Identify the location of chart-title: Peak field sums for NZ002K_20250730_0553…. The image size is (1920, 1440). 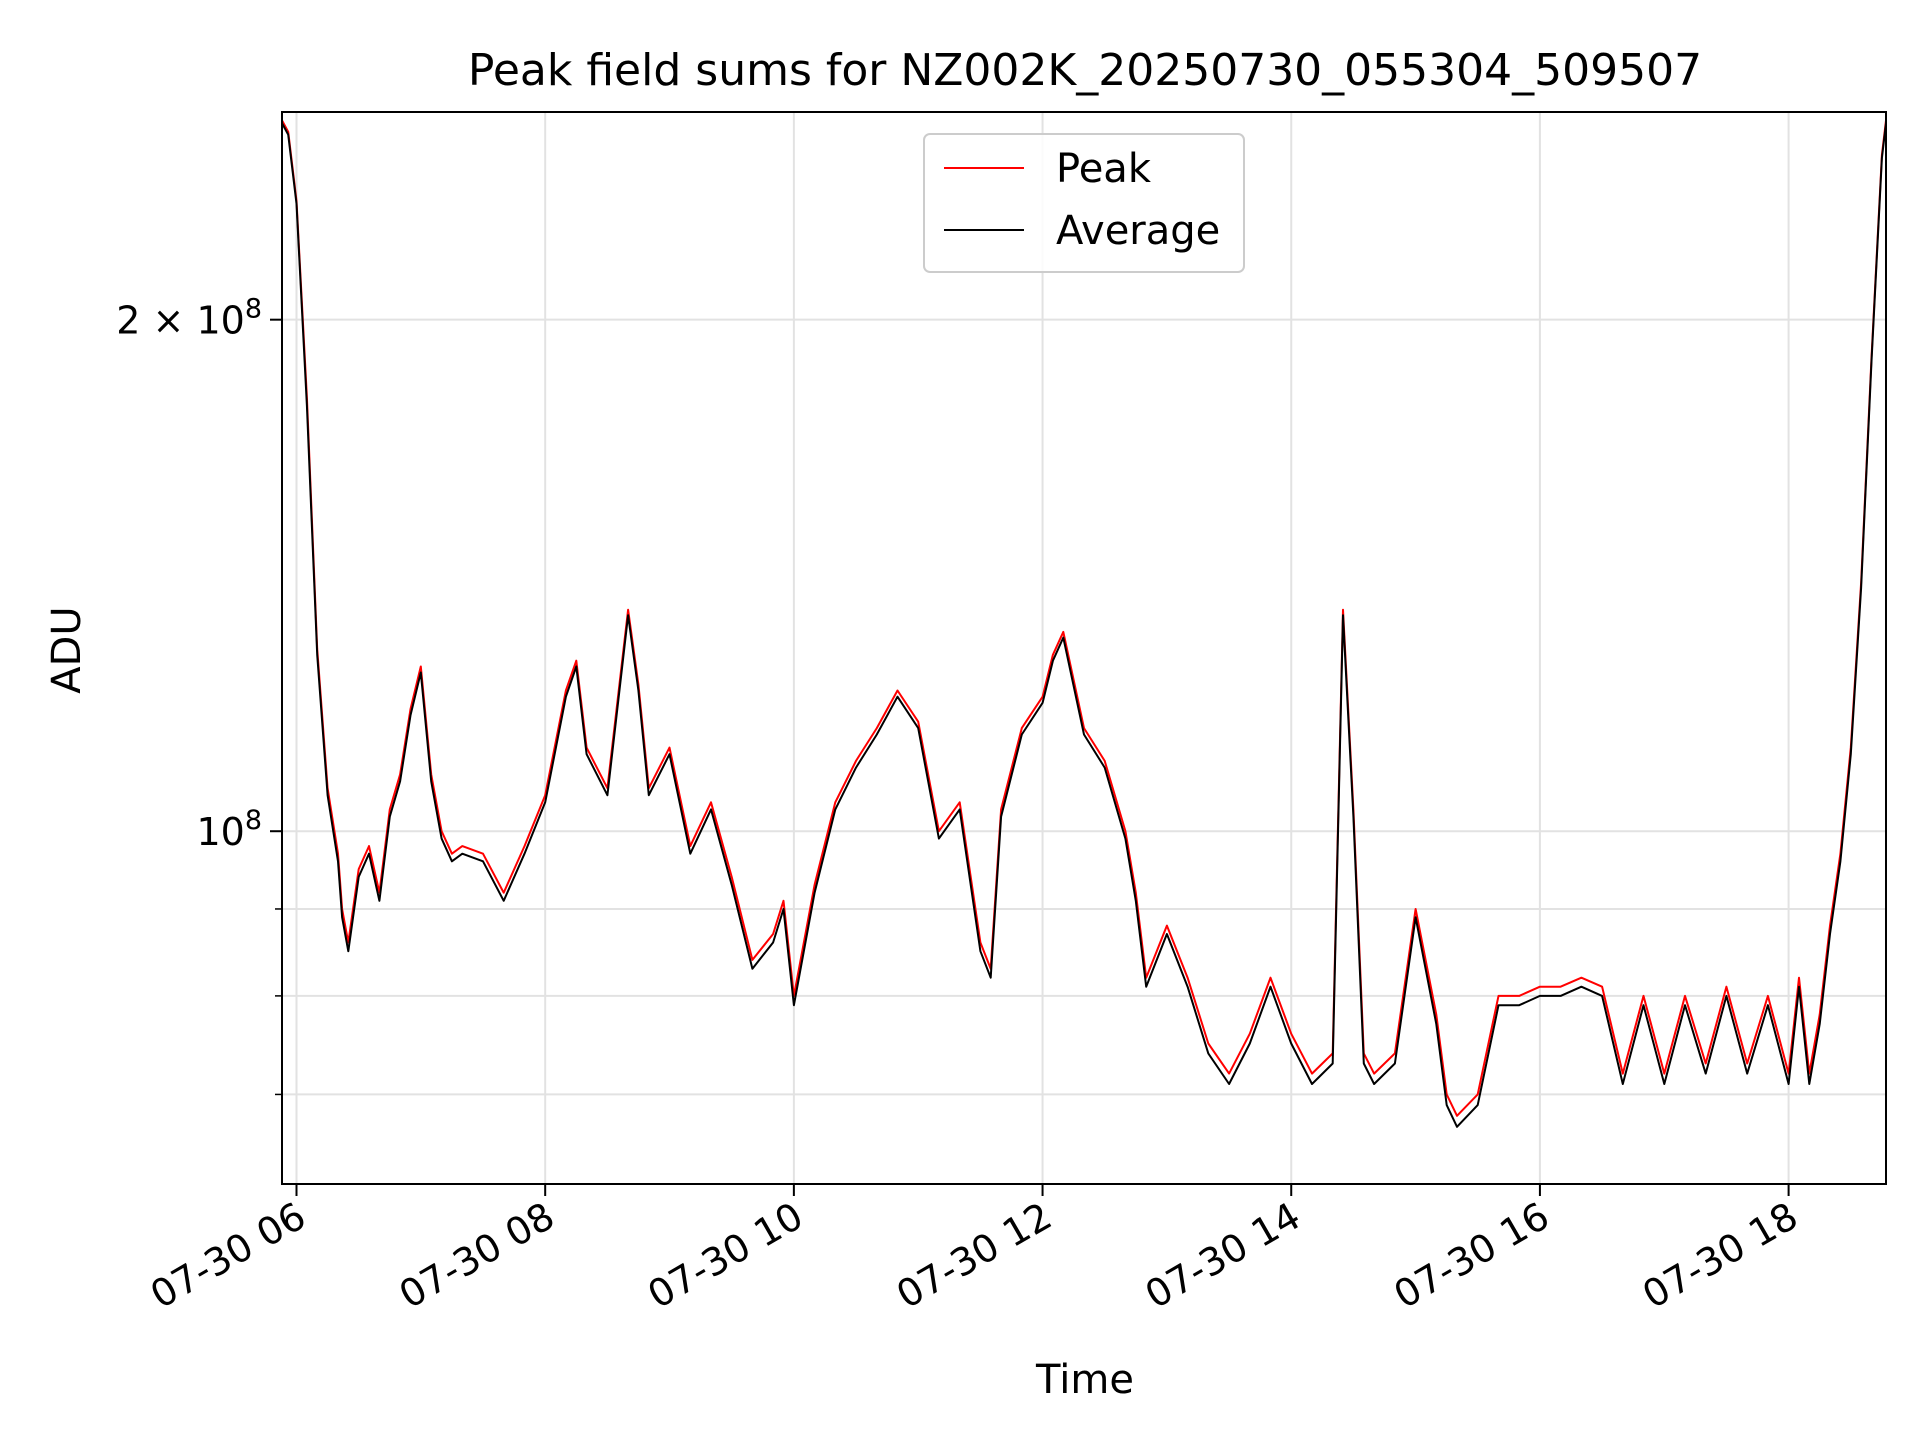
(1085, 70).